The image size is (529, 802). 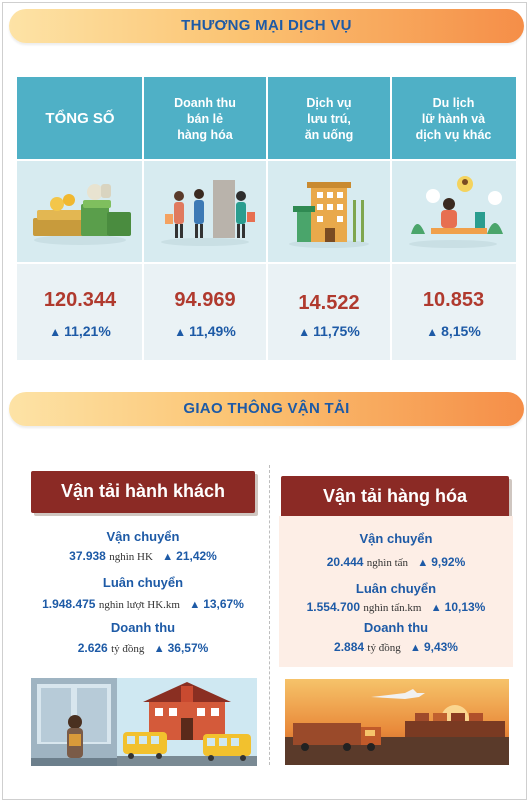 I want to click on passenger-row-rotation: 1.948.475 nghìn lượt HK.km ▲ 13,67%, so click(x=143, y=604).